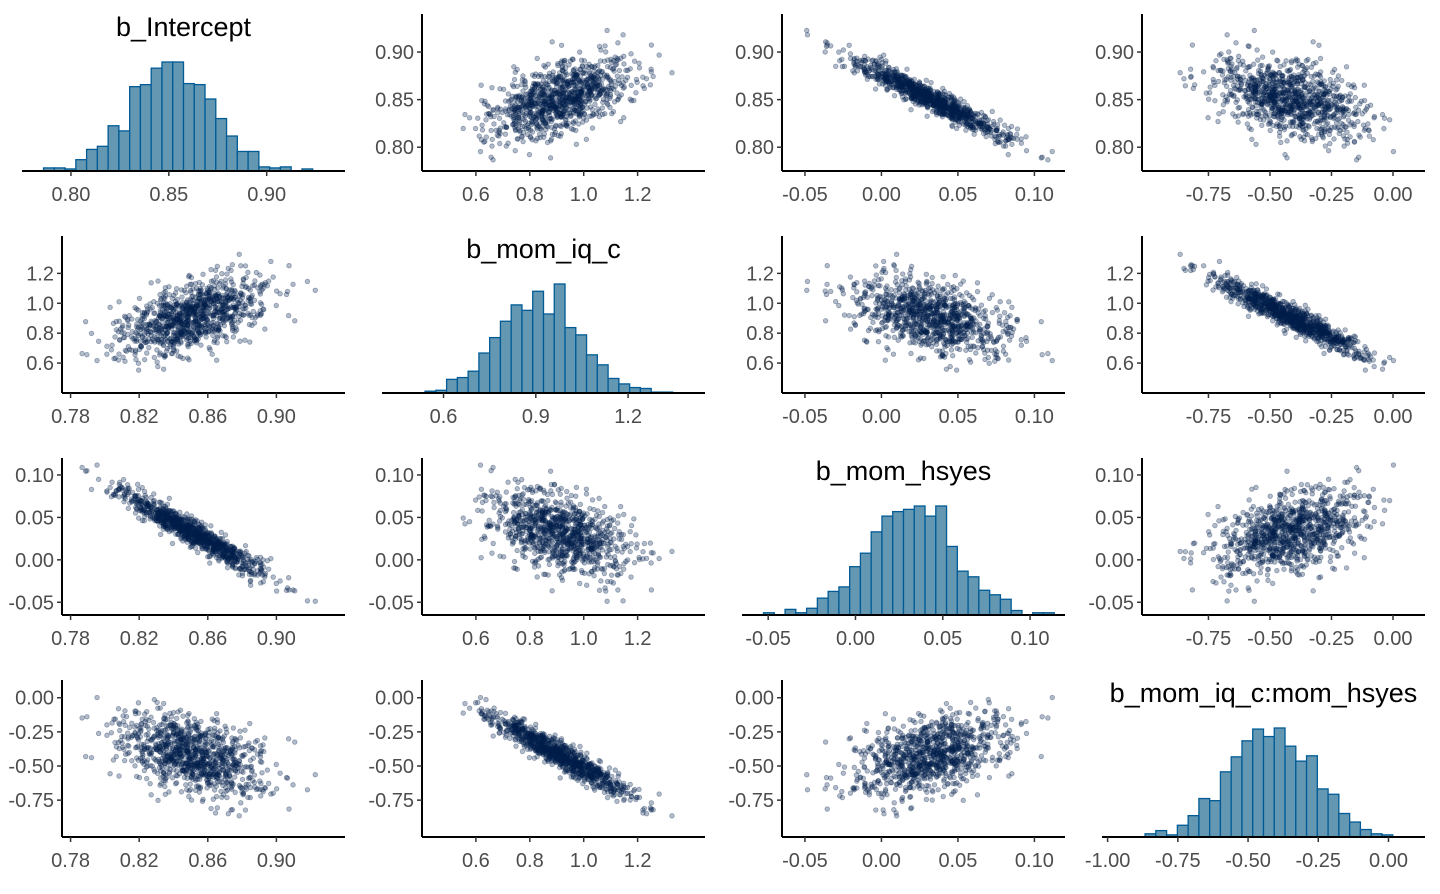 The width and height of the screenshot is (1440, 894). I want to click on y-tick-label: 0.6, so click(40, 364).